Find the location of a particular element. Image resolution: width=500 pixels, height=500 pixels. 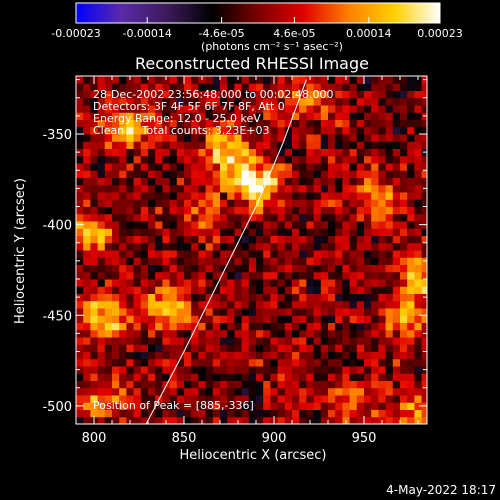

y-axis-label: Heliocentric Y (arcsec) is located at coordinates (20, 251).